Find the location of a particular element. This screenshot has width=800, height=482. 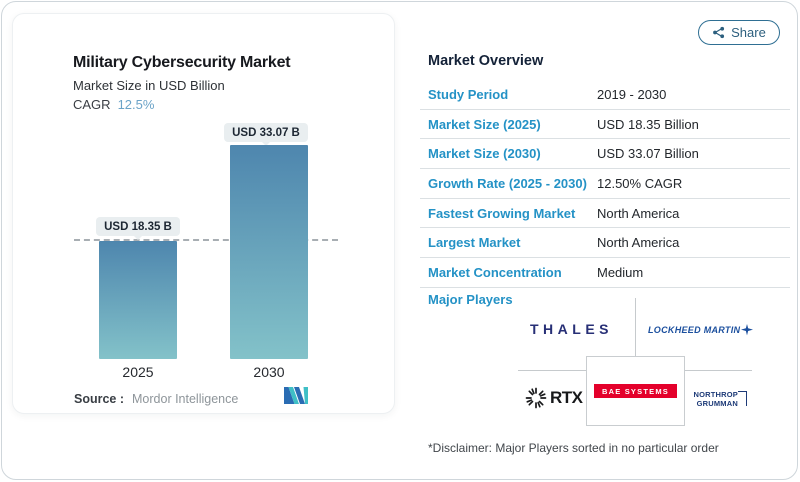

row-label: Growth Rate (2025 - 2030) is located at coordinates (507, 183).